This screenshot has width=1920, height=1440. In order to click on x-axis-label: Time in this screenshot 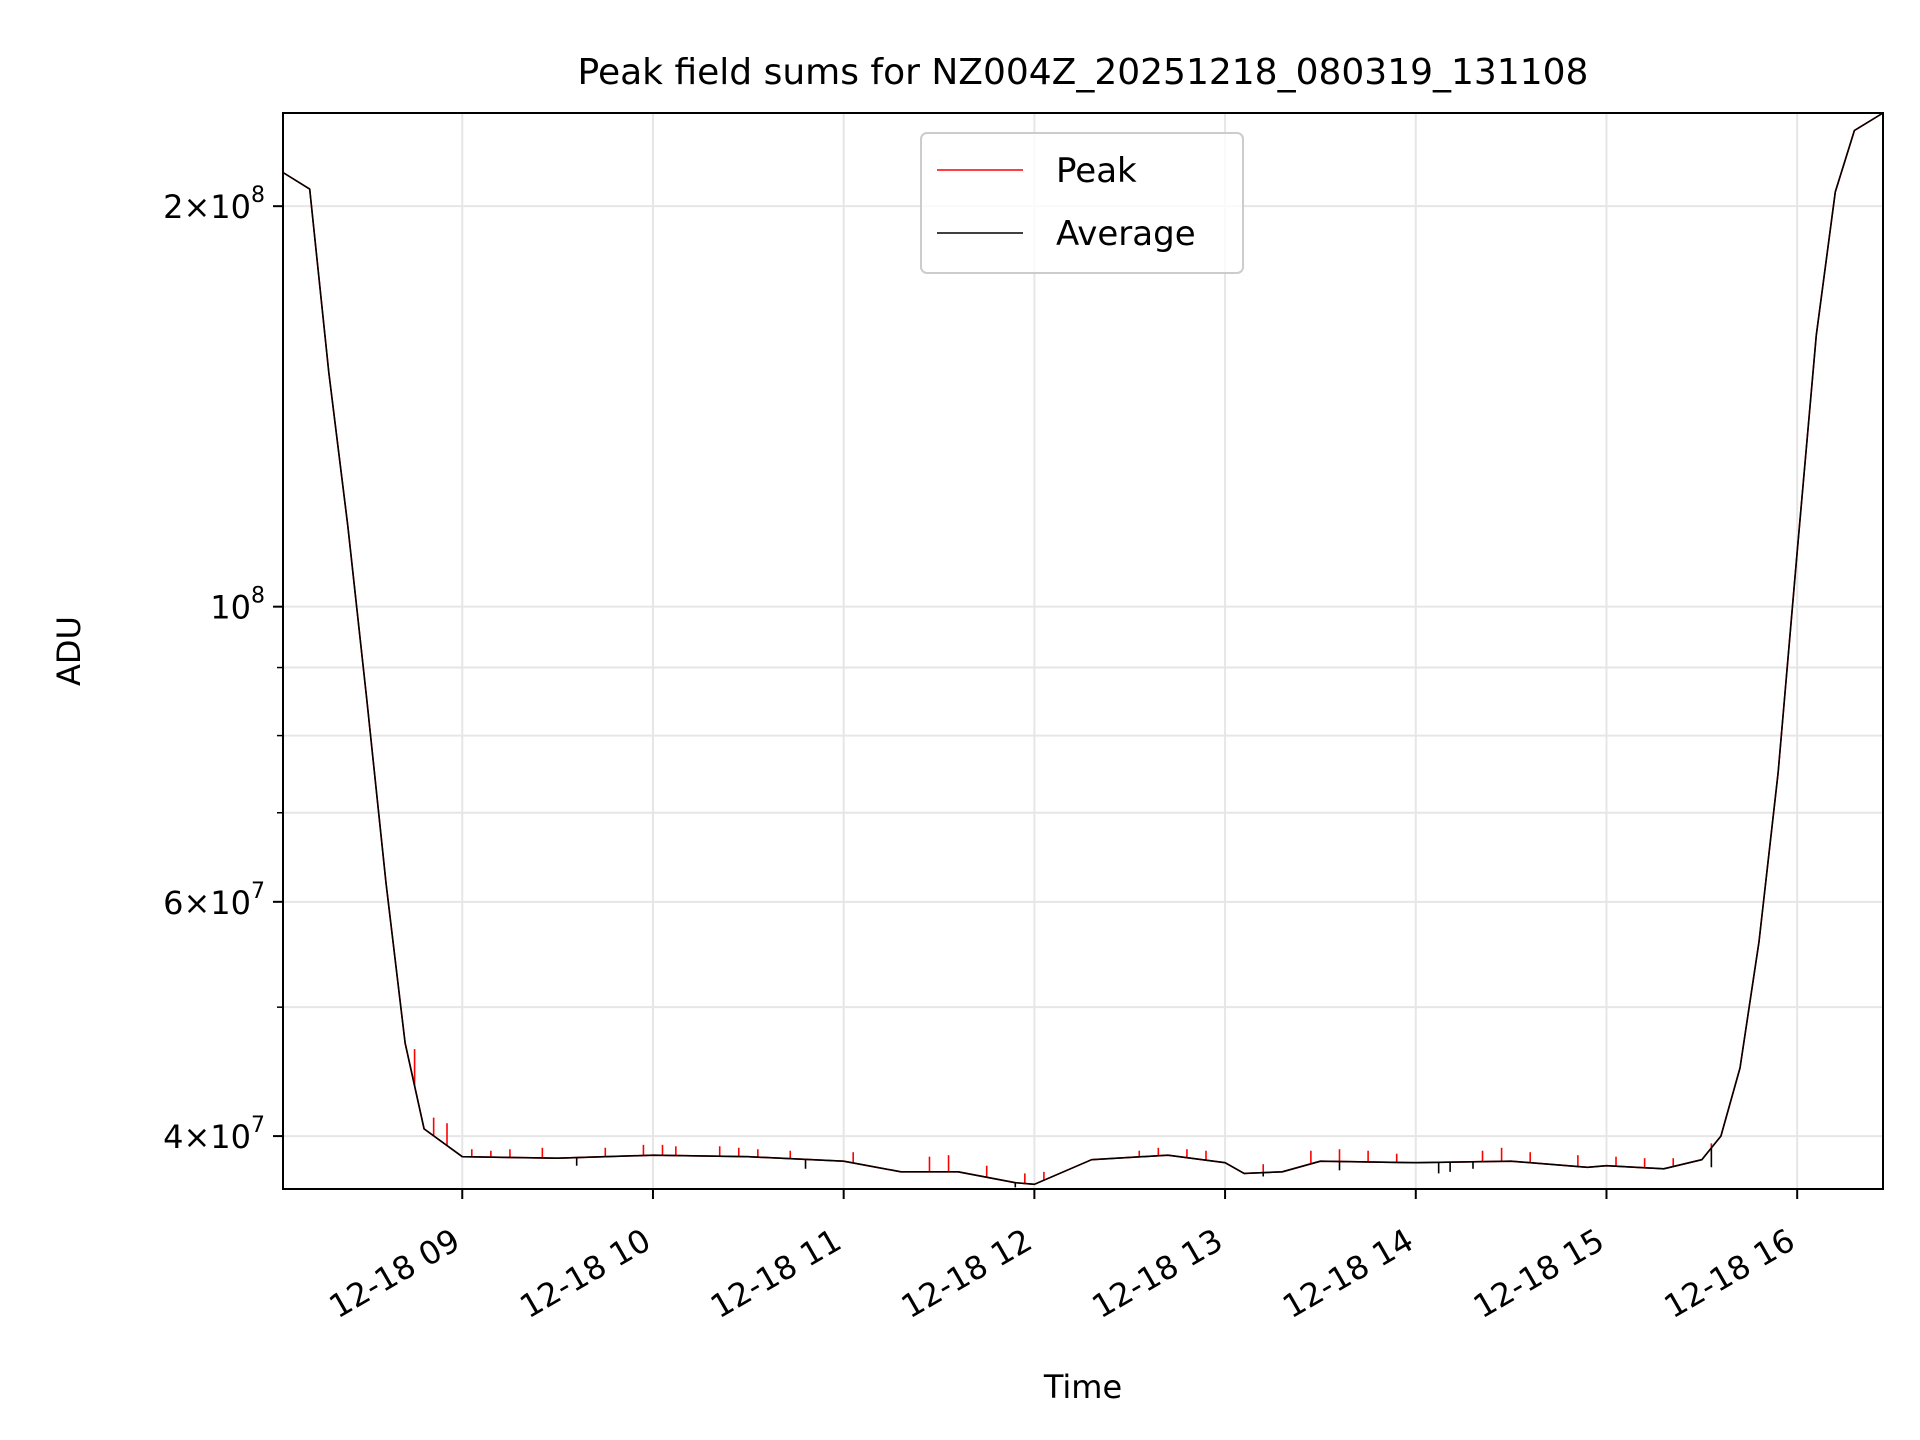, I will do `click(1082, 1387)`.